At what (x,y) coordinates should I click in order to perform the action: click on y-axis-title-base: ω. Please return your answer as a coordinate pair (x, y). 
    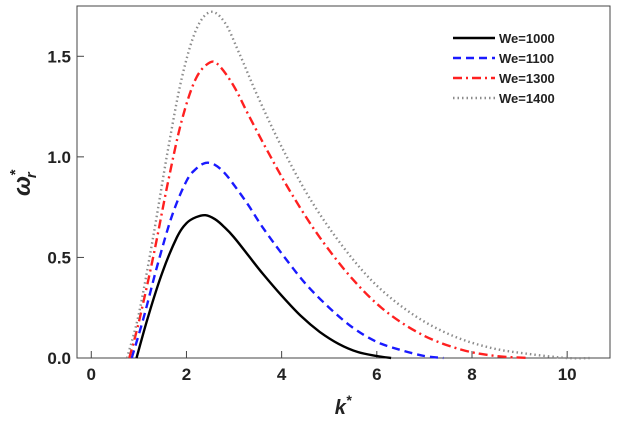
    Looking at the image, I should click on (22, 186).